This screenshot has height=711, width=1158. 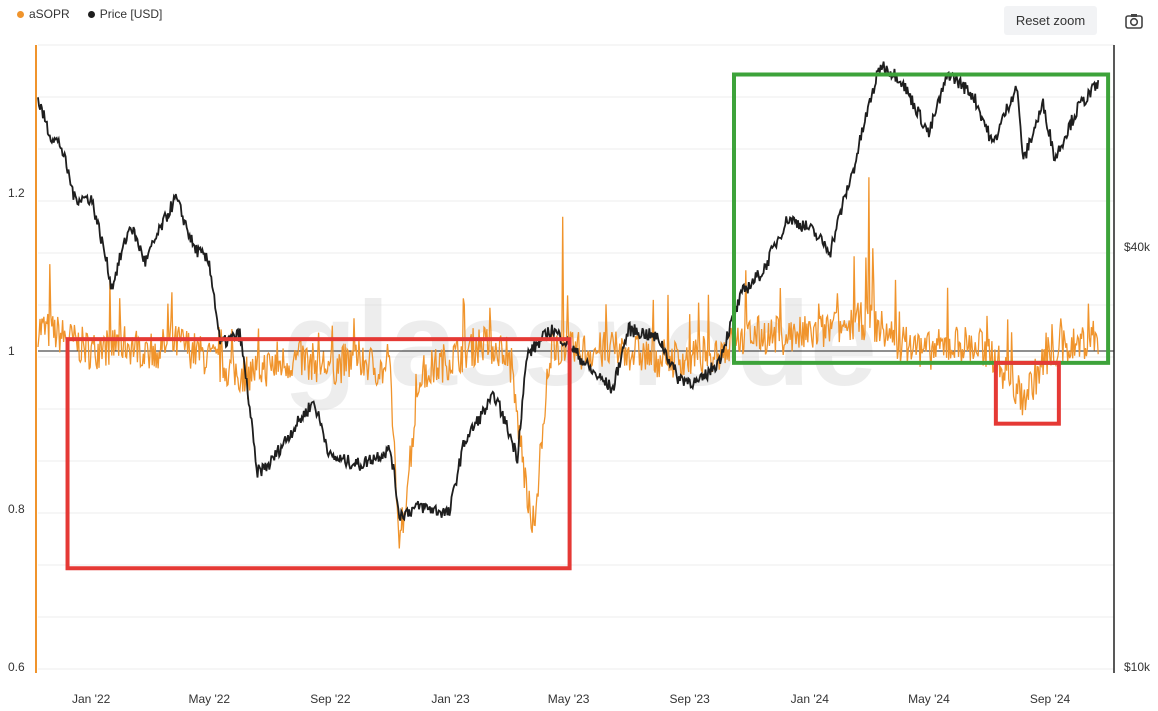 What do you see at coordinates (131, 14) in the screenshot?
I see `legend-label-price: Price [USD]` at bounding box center [131, 14].